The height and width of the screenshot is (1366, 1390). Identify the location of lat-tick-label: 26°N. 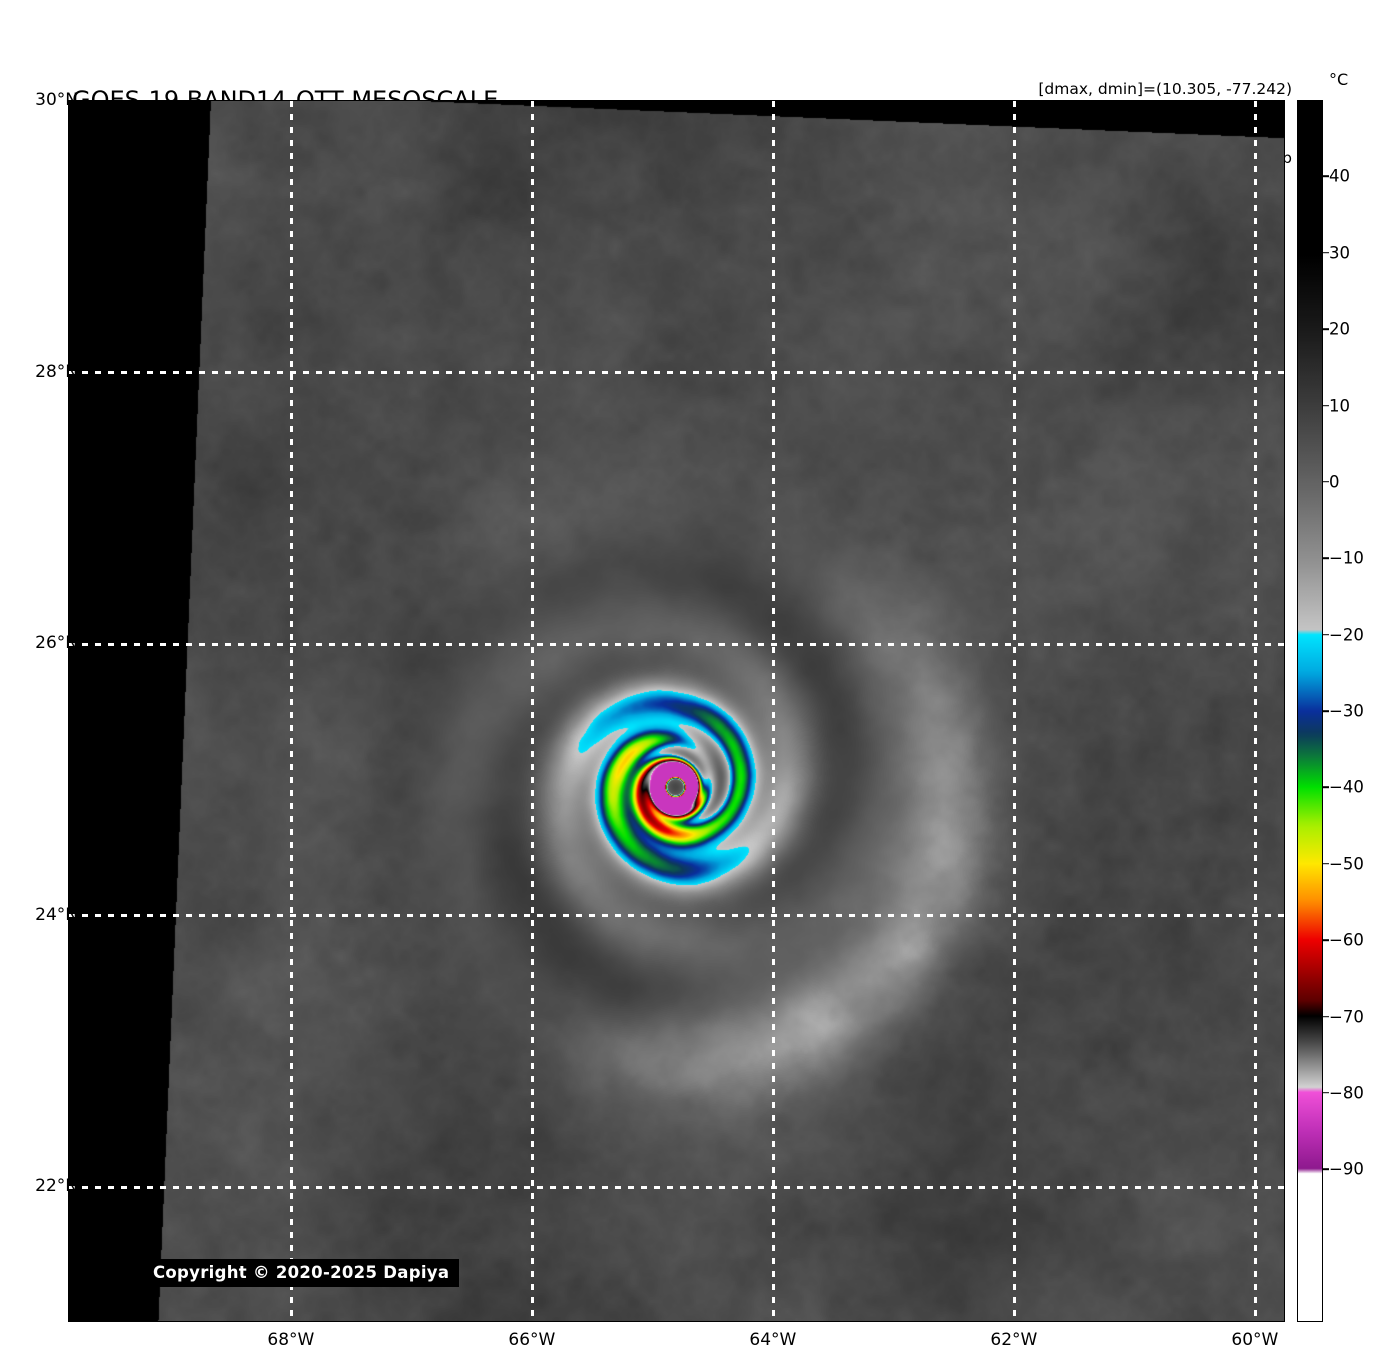
(56, 643).